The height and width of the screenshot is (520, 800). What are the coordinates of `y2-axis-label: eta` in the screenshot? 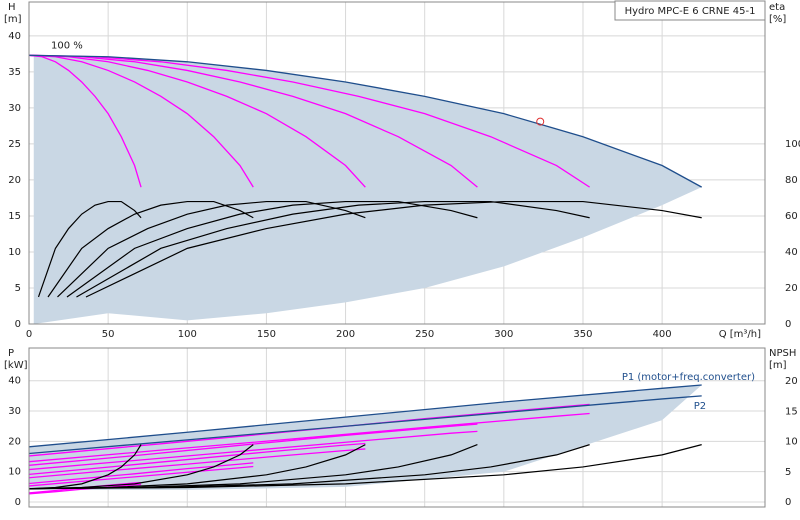 It's located at (777, 7).